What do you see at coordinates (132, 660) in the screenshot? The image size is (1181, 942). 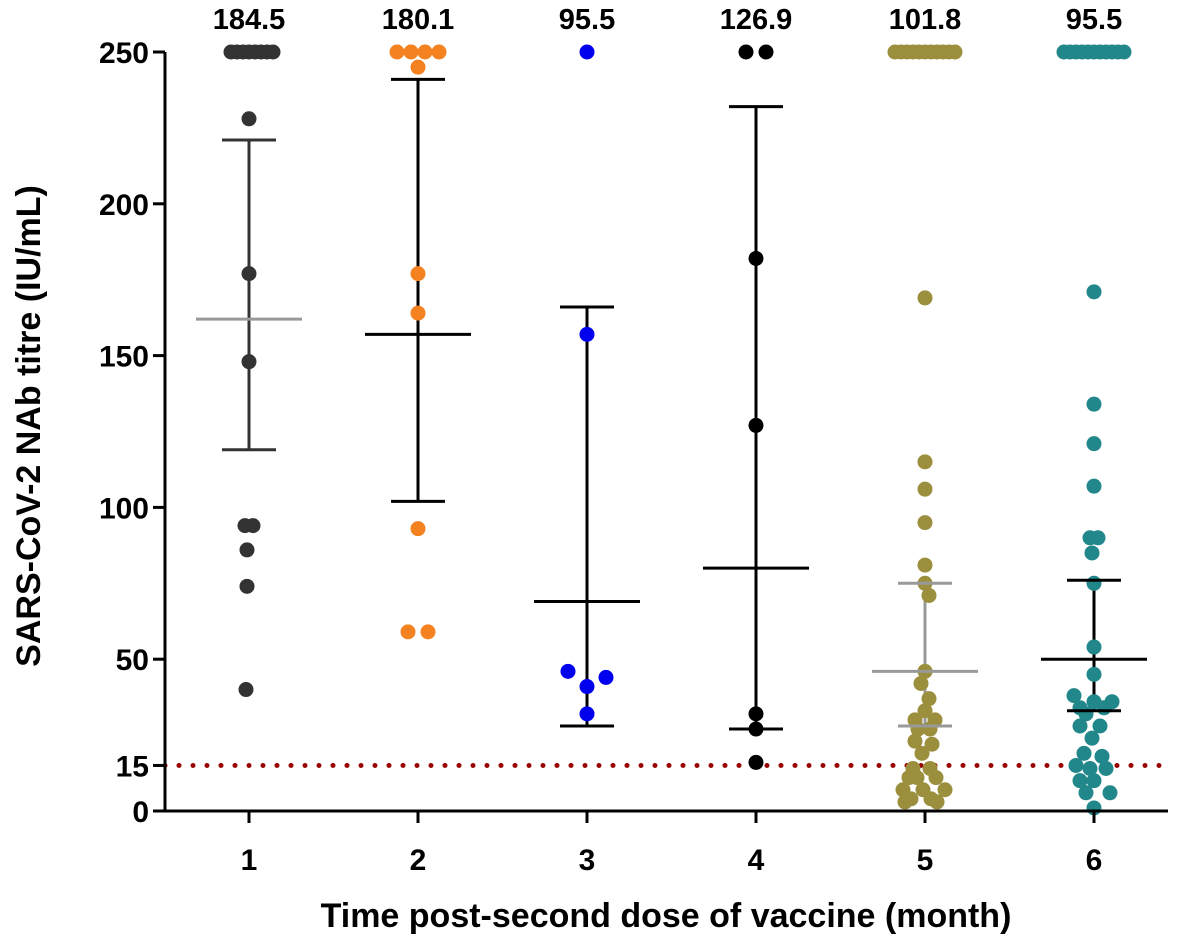 I see `y-tick-label: 50` at bounding box center [132, 660].